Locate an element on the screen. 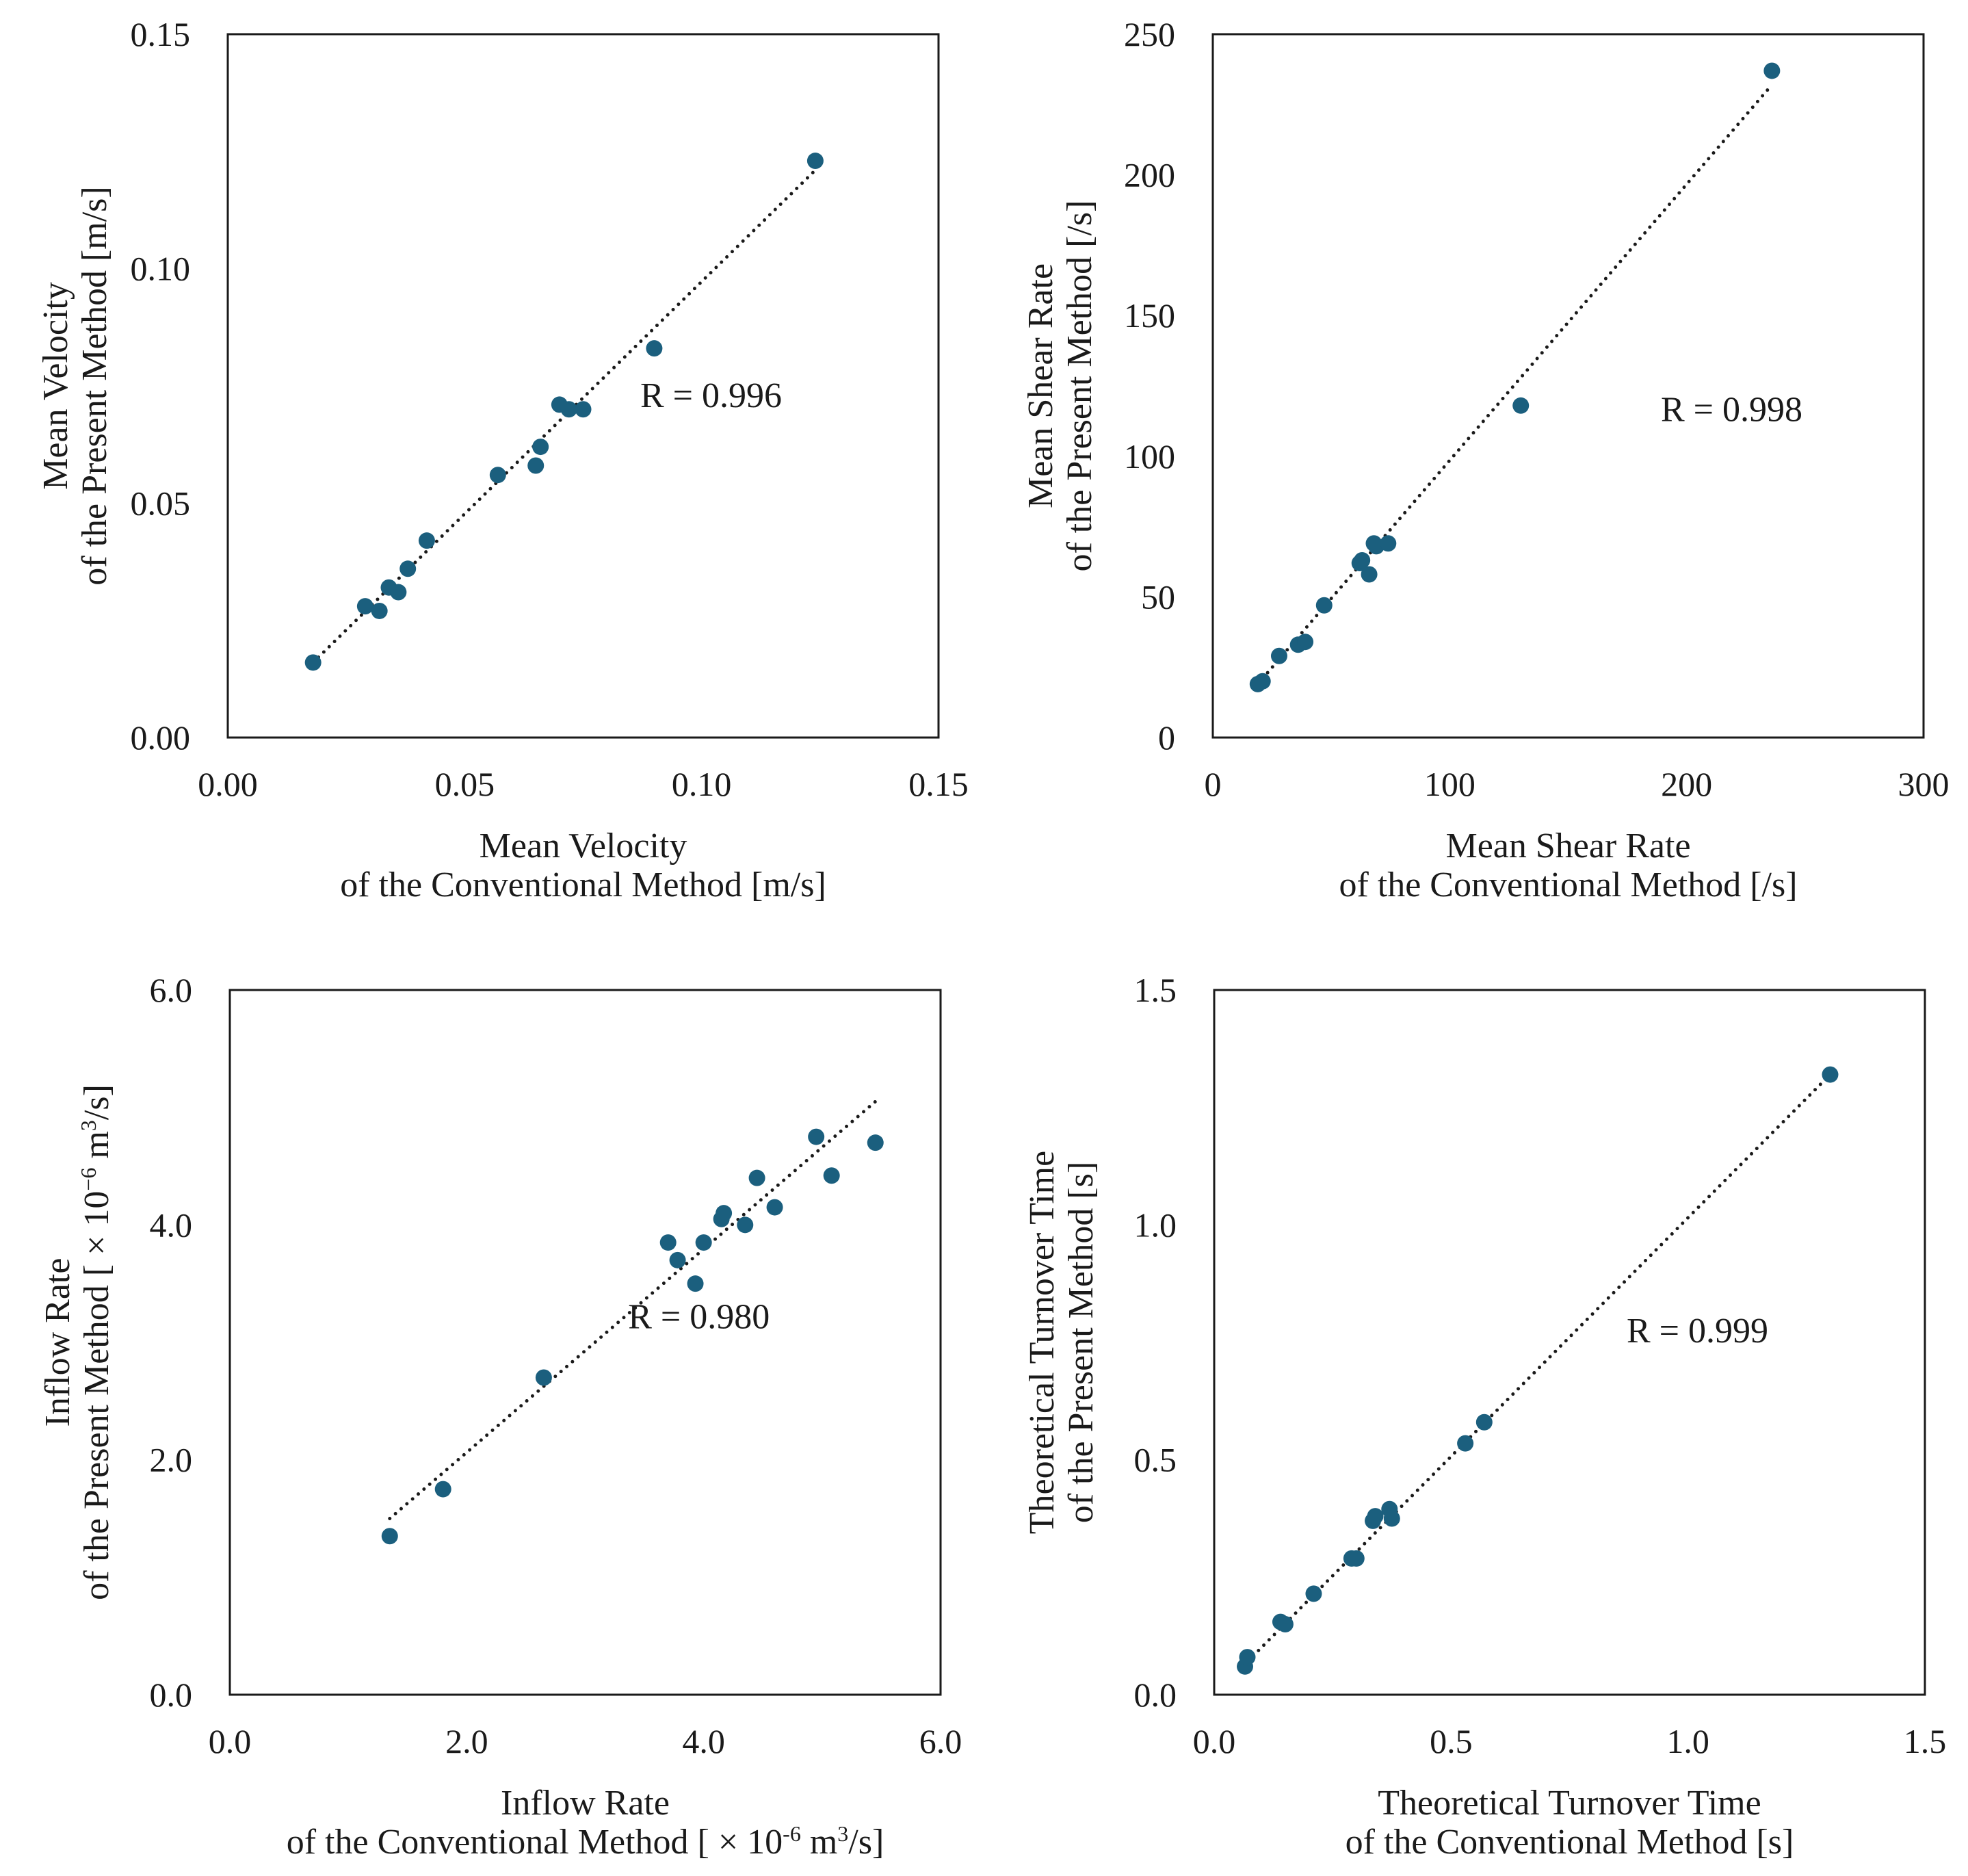  x-tick-label: 0.10 is located at coordinates (702, 784).